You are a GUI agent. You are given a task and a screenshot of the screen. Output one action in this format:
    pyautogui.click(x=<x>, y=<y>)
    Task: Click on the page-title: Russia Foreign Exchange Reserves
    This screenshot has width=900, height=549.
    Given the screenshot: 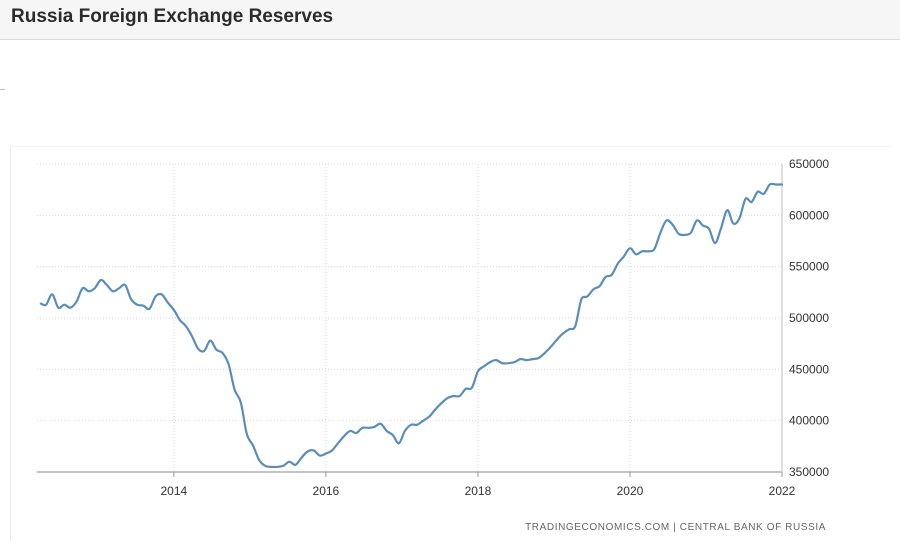 What is the action you would take?
    pyautogui.click(x=172, y=16)
    